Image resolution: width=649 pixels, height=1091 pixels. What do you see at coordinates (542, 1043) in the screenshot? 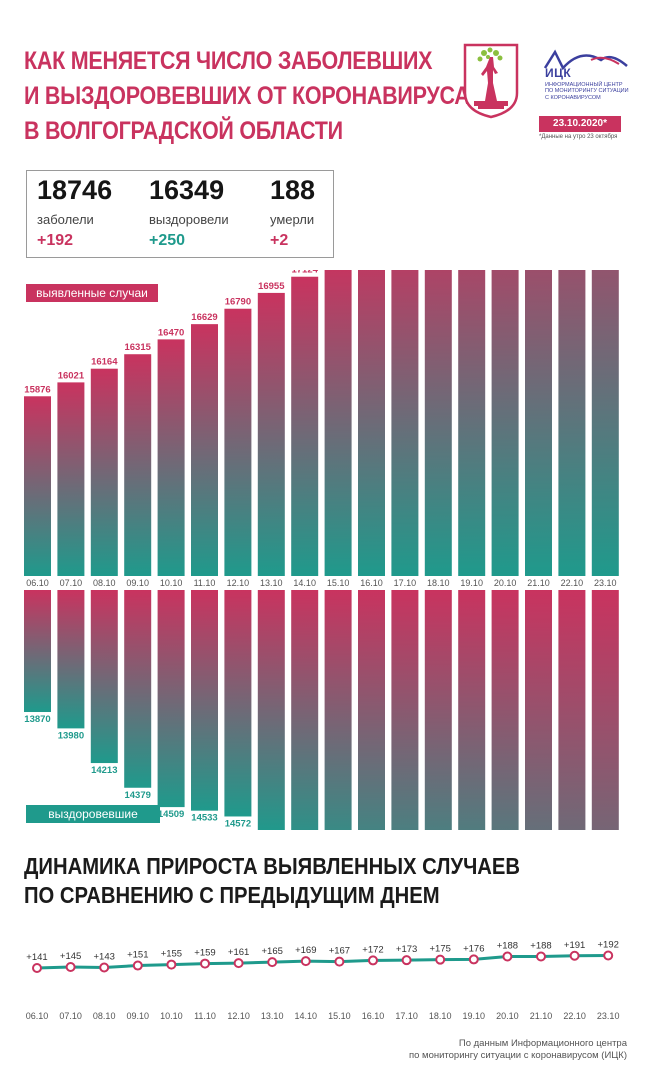
I see `source-line-1: По данным Информационного центра` at bounding box center [542, 1043].